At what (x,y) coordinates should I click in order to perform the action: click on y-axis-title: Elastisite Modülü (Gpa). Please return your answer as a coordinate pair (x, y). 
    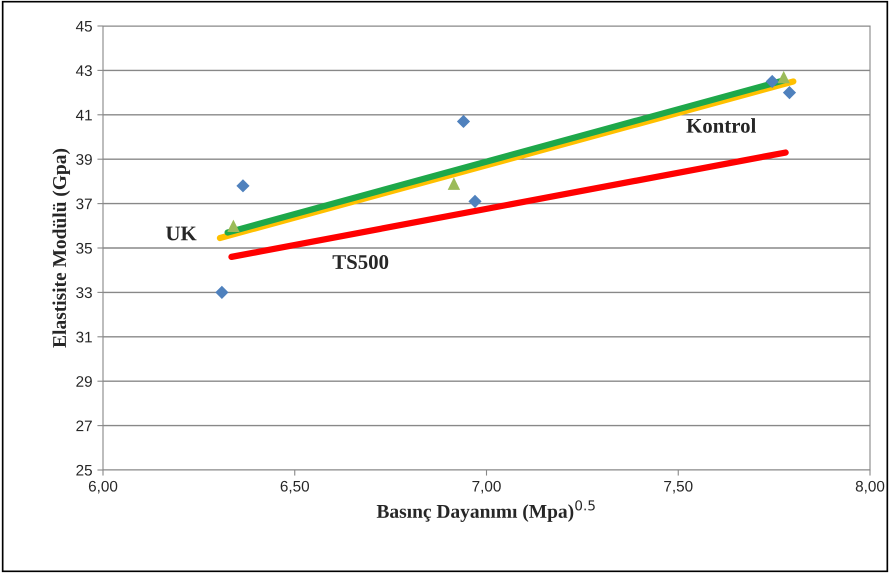
    Looking at the image, I should click on (61, 248).